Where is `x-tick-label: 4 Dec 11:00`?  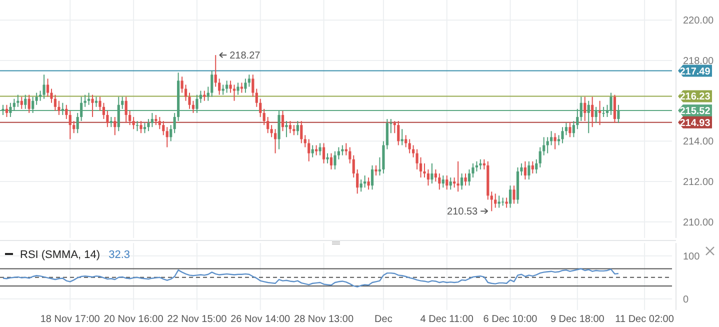 x-tick-label: 4 Dec 11:00 is located at coordinates (447, 319).